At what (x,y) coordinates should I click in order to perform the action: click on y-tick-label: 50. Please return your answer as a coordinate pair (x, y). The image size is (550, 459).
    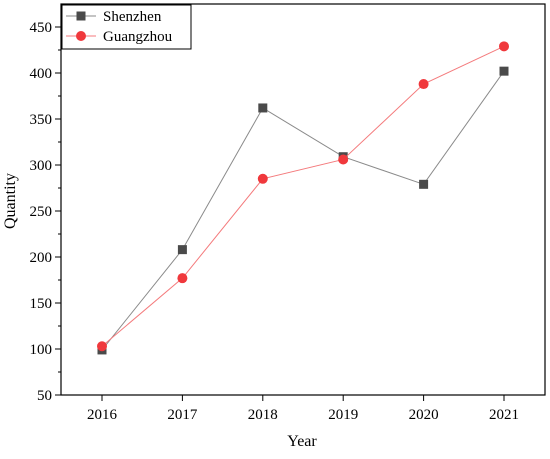
    Looking at the image, I should click on (44, 396).